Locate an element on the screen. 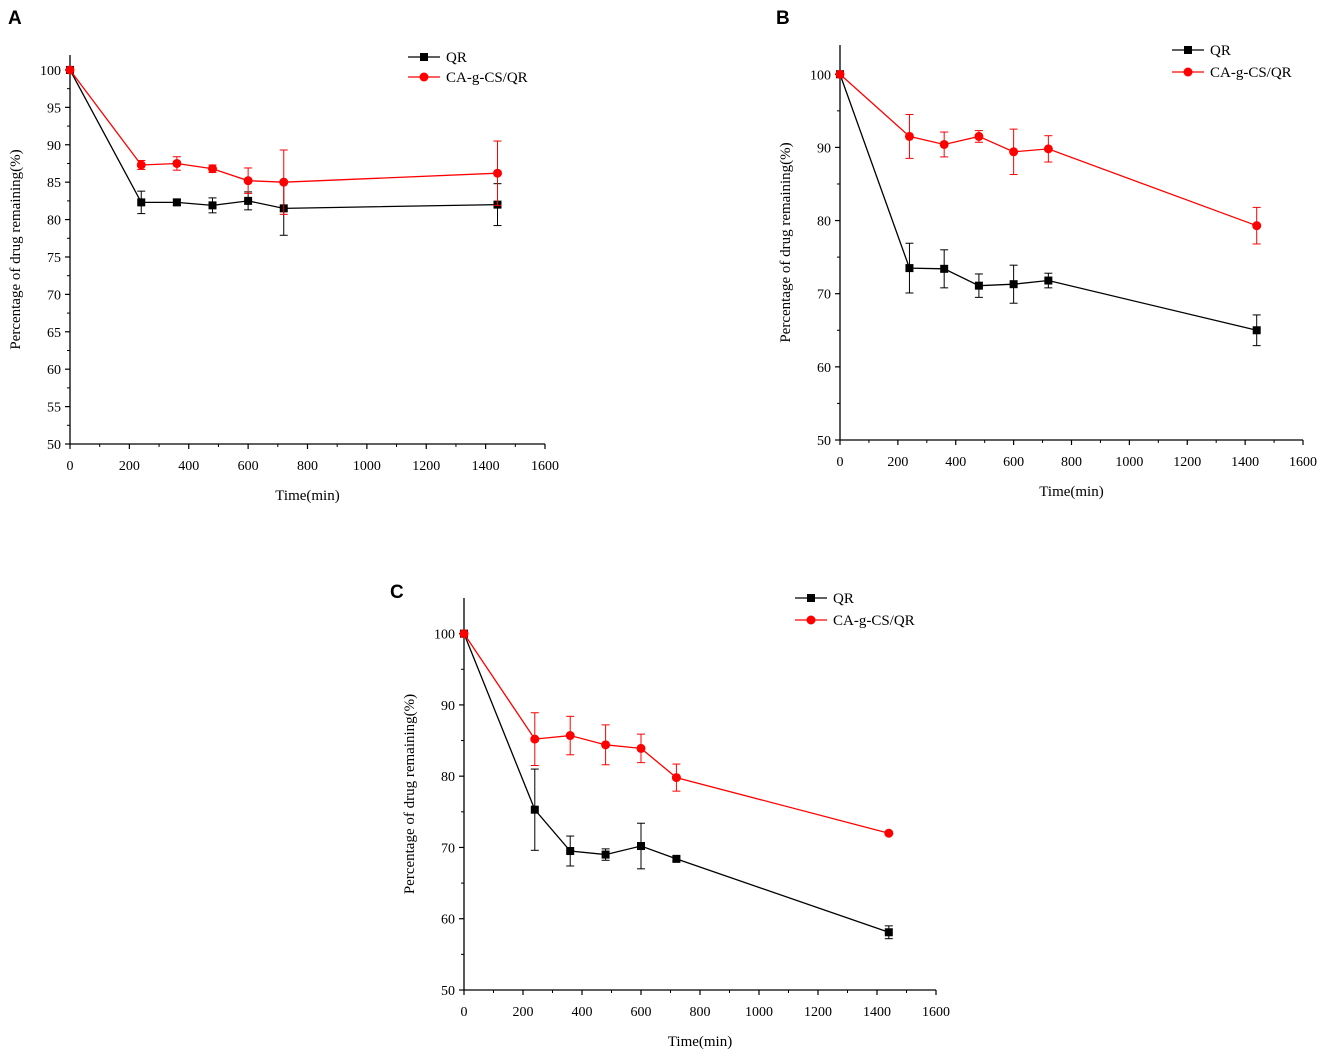 The width and height of the screenshot is (1325, 1056). x-tick-label: 1000 is located at coordinates (759, 1012).